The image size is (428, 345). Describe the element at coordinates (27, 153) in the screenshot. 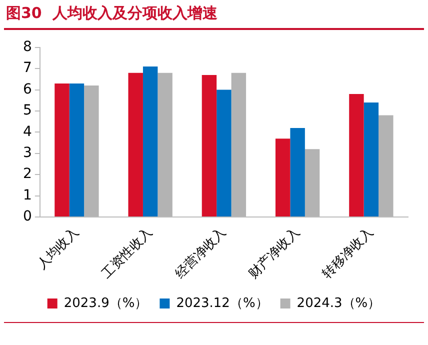

I see `y-tick-label: 3` at that location.